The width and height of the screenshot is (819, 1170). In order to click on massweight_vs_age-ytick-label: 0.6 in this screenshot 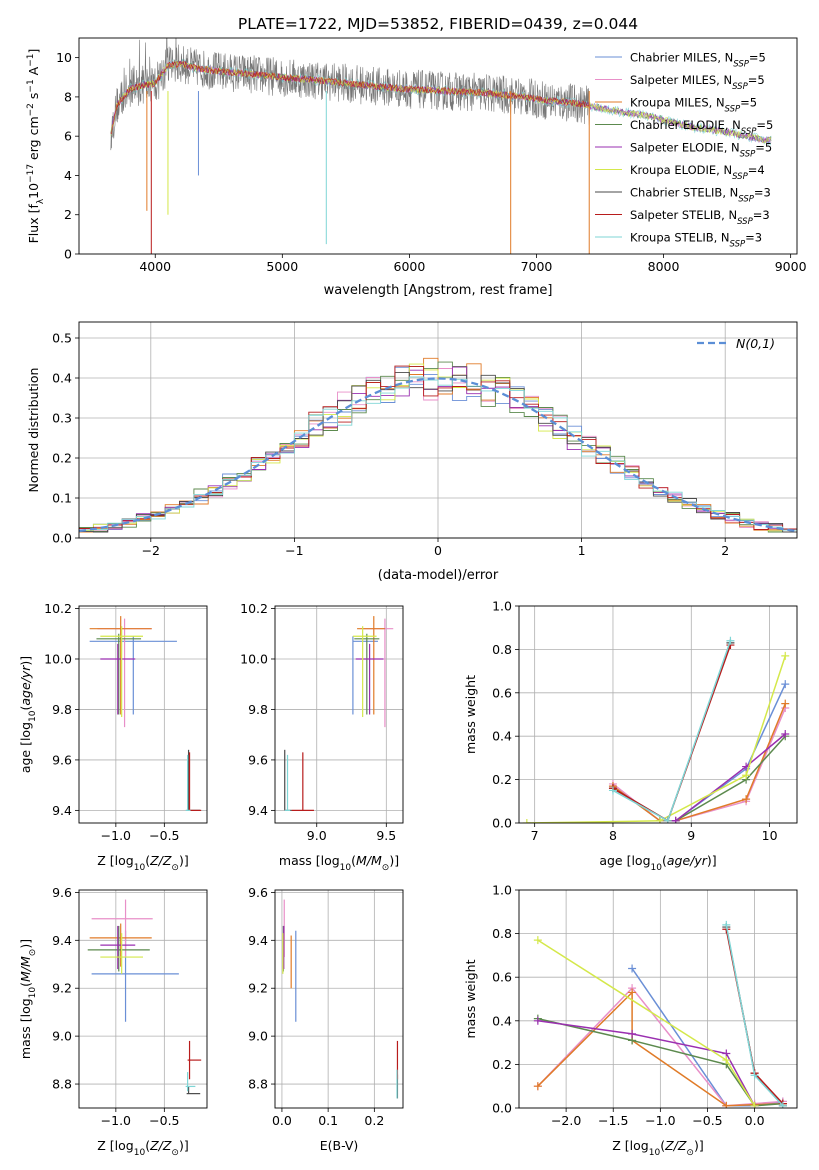, I will do `click(502, 692)`.